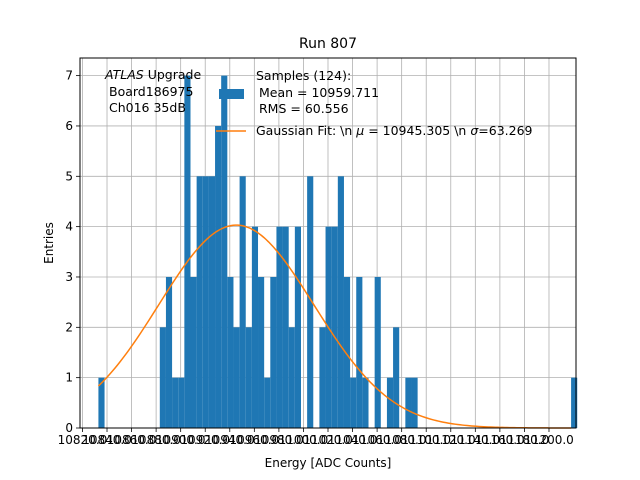 The width and height of the screenshot is (640, 480). I want to click on legend-fit-prefix: Gaussian Fit: \n, so click(306, 130).